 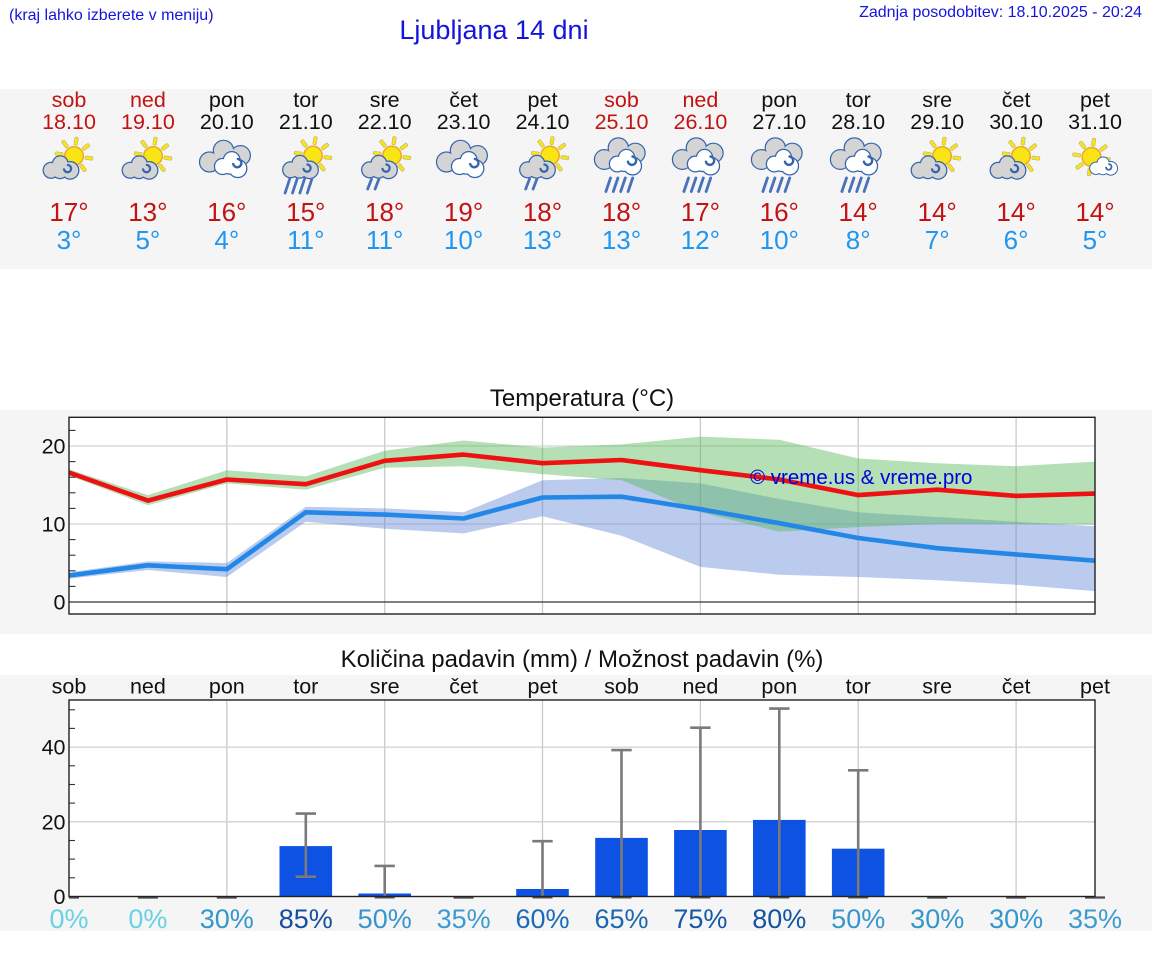 What do you see at coordinates (861, 477) in the screenshot?
I see `svg-text: © vreme.us & vreme.pro` at bounding box center [861, 477].